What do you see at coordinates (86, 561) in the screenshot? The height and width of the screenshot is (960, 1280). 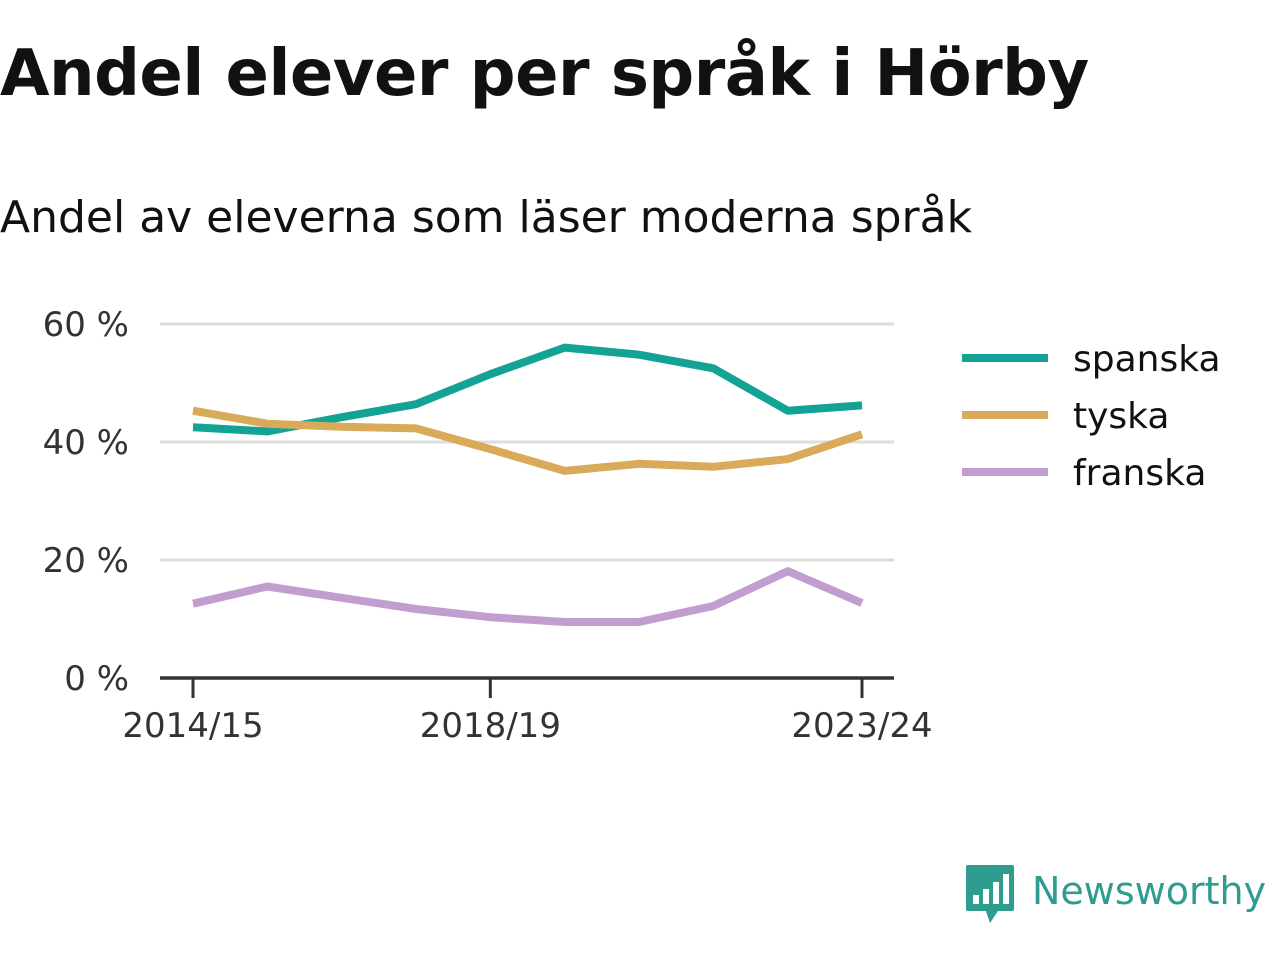 I see `y-tick-label: 20 %` at bounding box center [86, 561].